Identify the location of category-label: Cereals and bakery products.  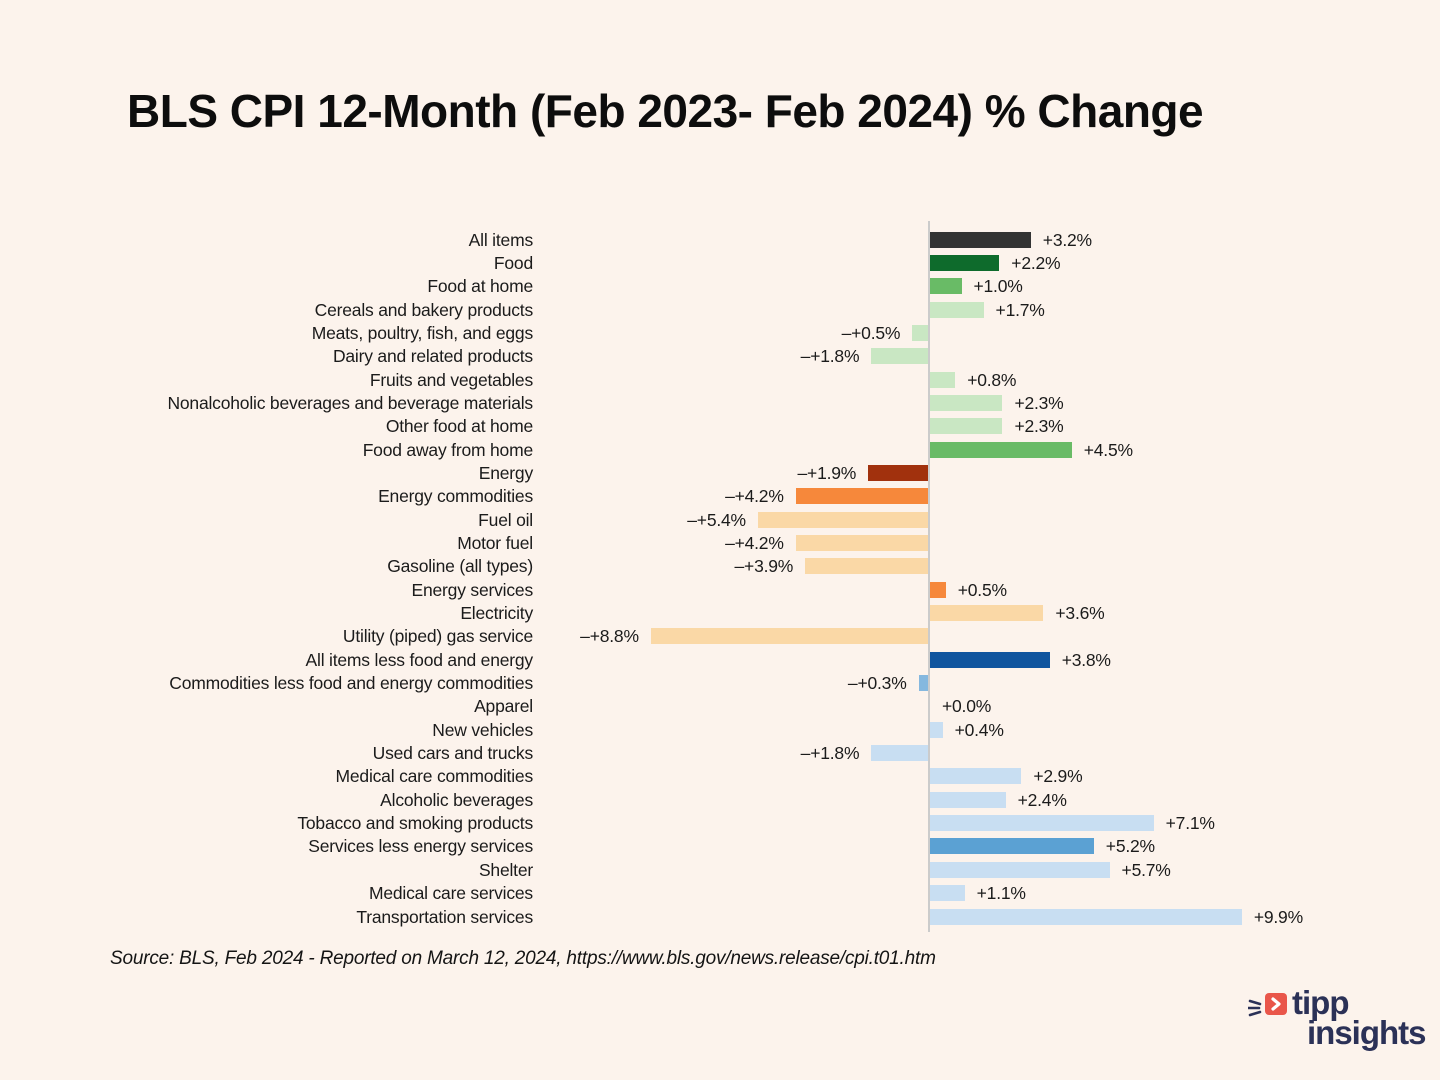
(424, 309).